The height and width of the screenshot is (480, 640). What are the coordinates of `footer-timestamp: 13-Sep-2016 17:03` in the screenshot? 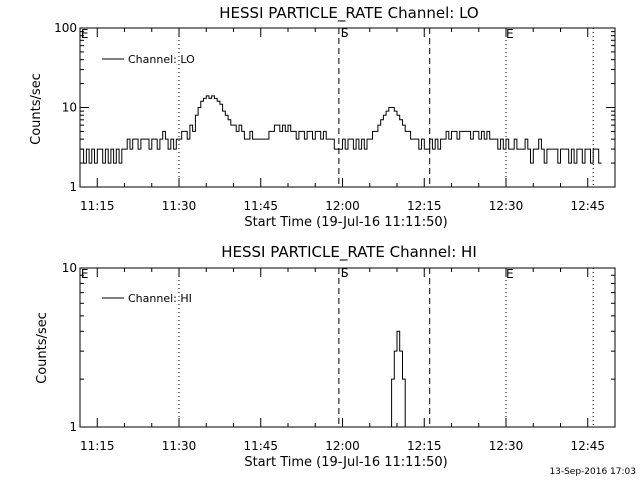 It's located at (592, 472).